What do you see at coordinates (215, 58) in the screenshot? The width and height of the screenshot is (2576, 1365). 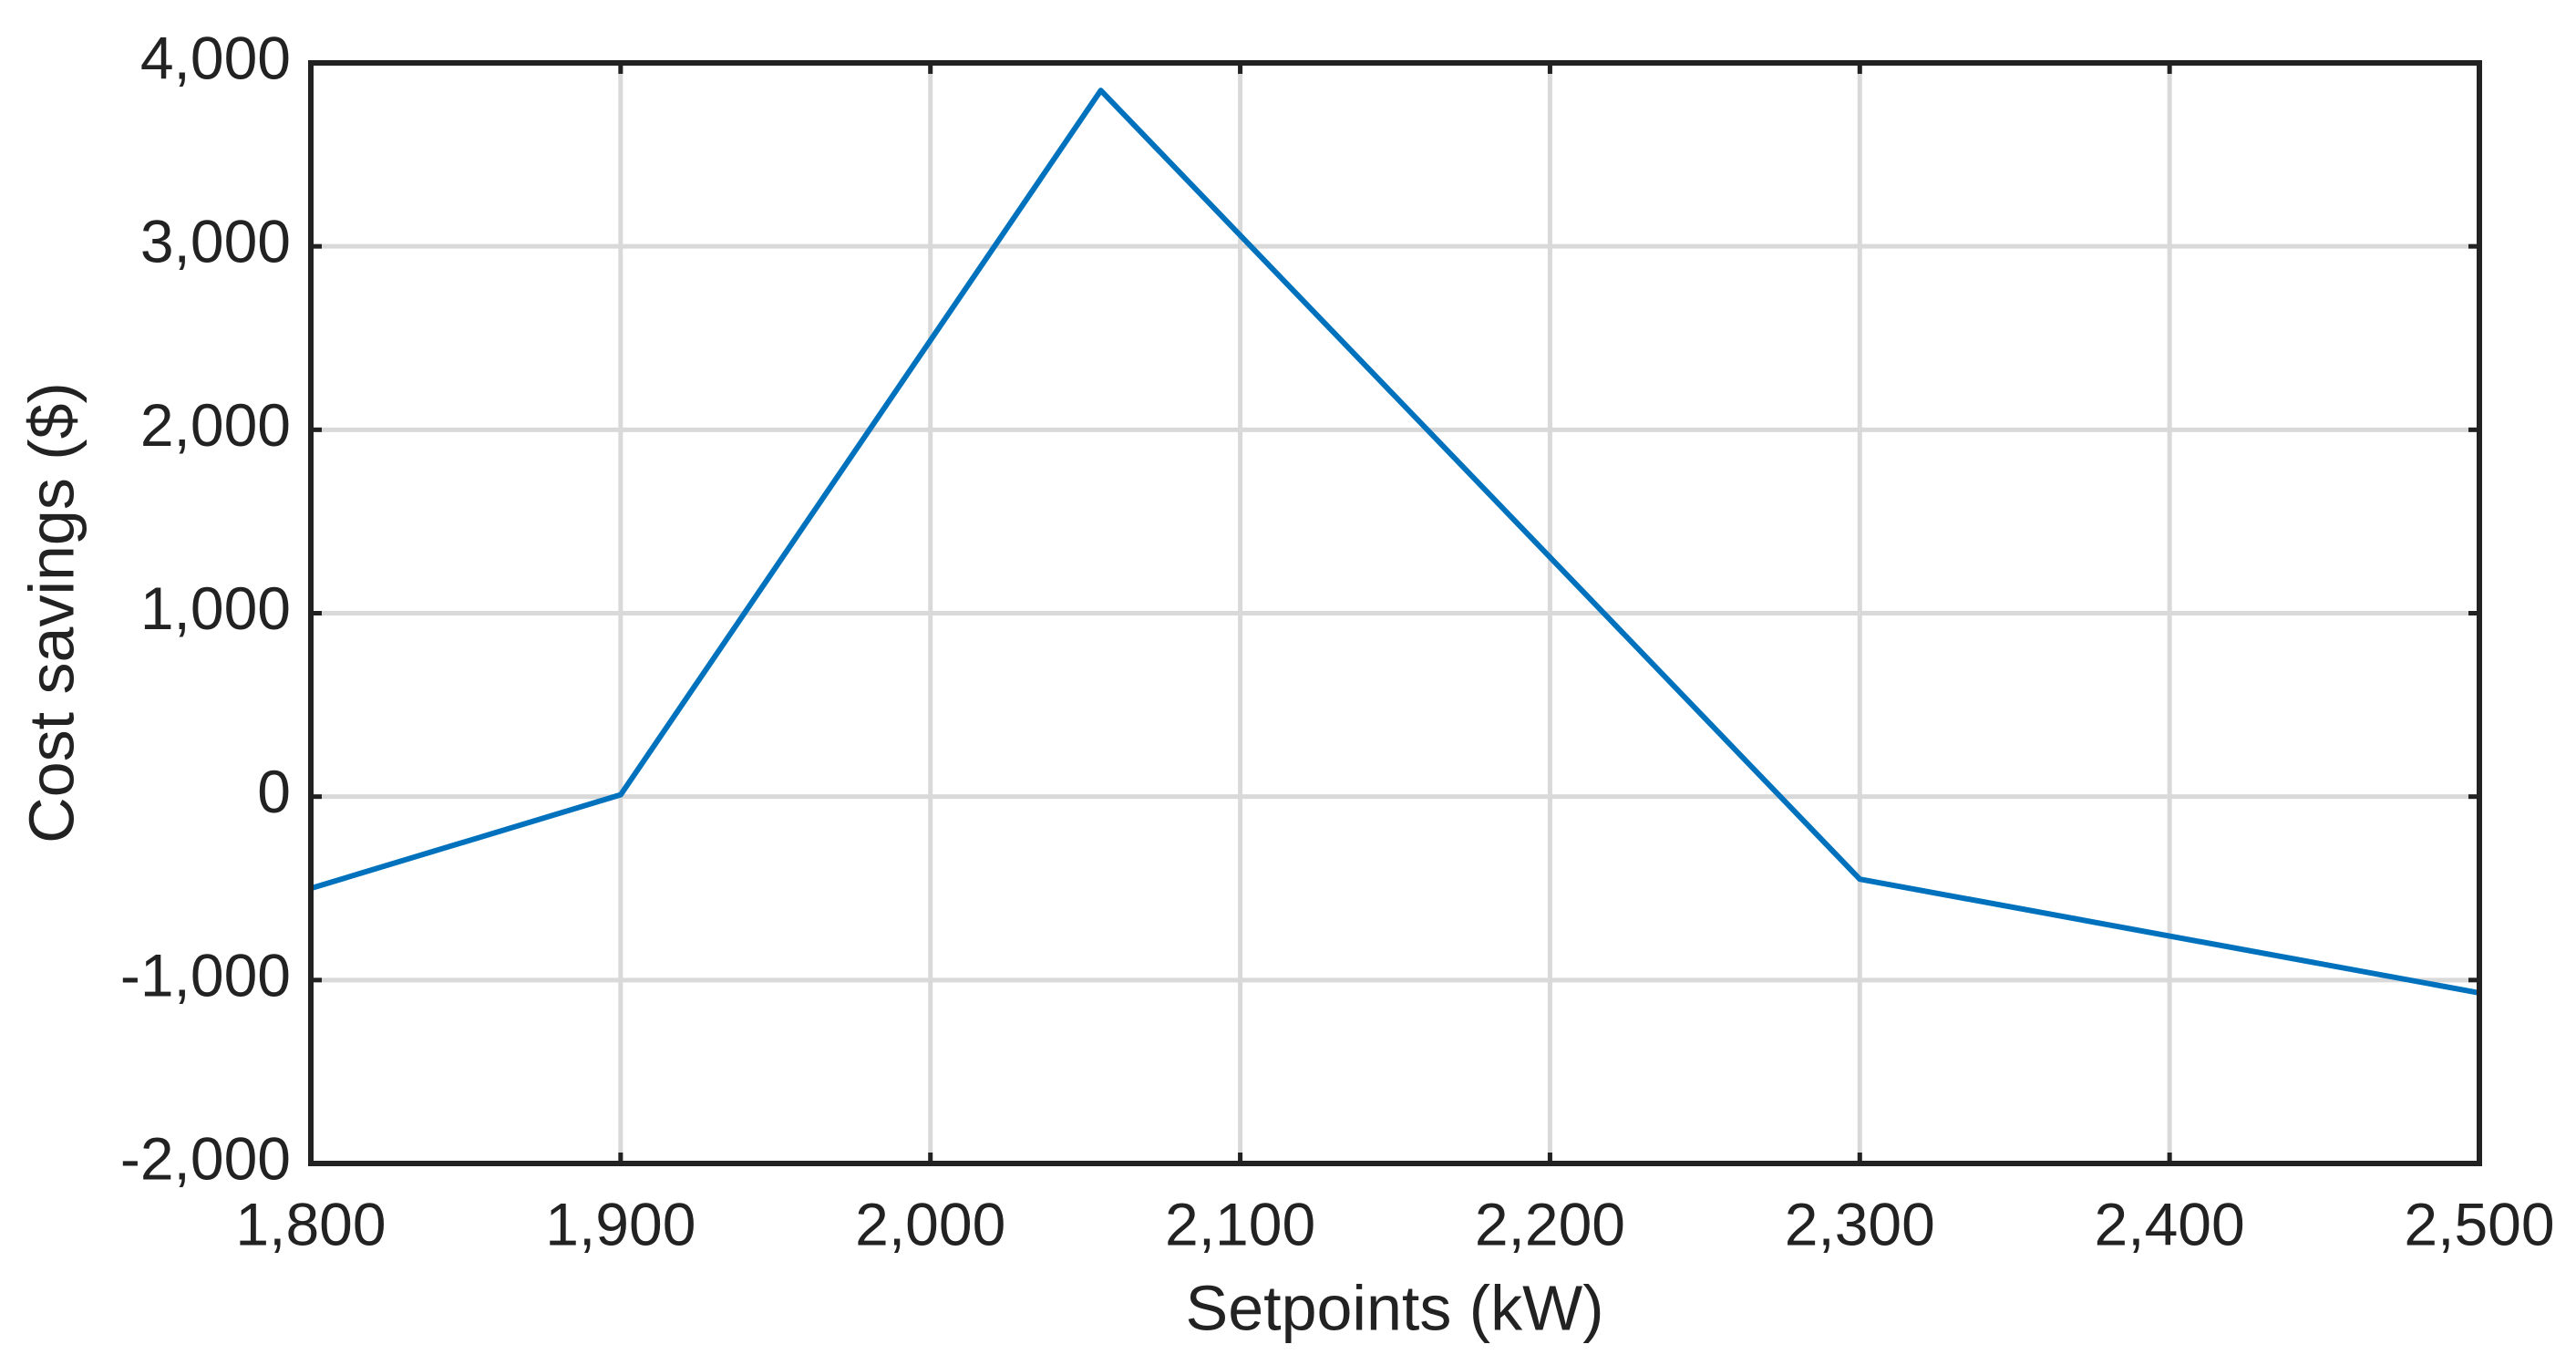 I see `y-tick-label: 4,000` at bounding box center [215, 58].